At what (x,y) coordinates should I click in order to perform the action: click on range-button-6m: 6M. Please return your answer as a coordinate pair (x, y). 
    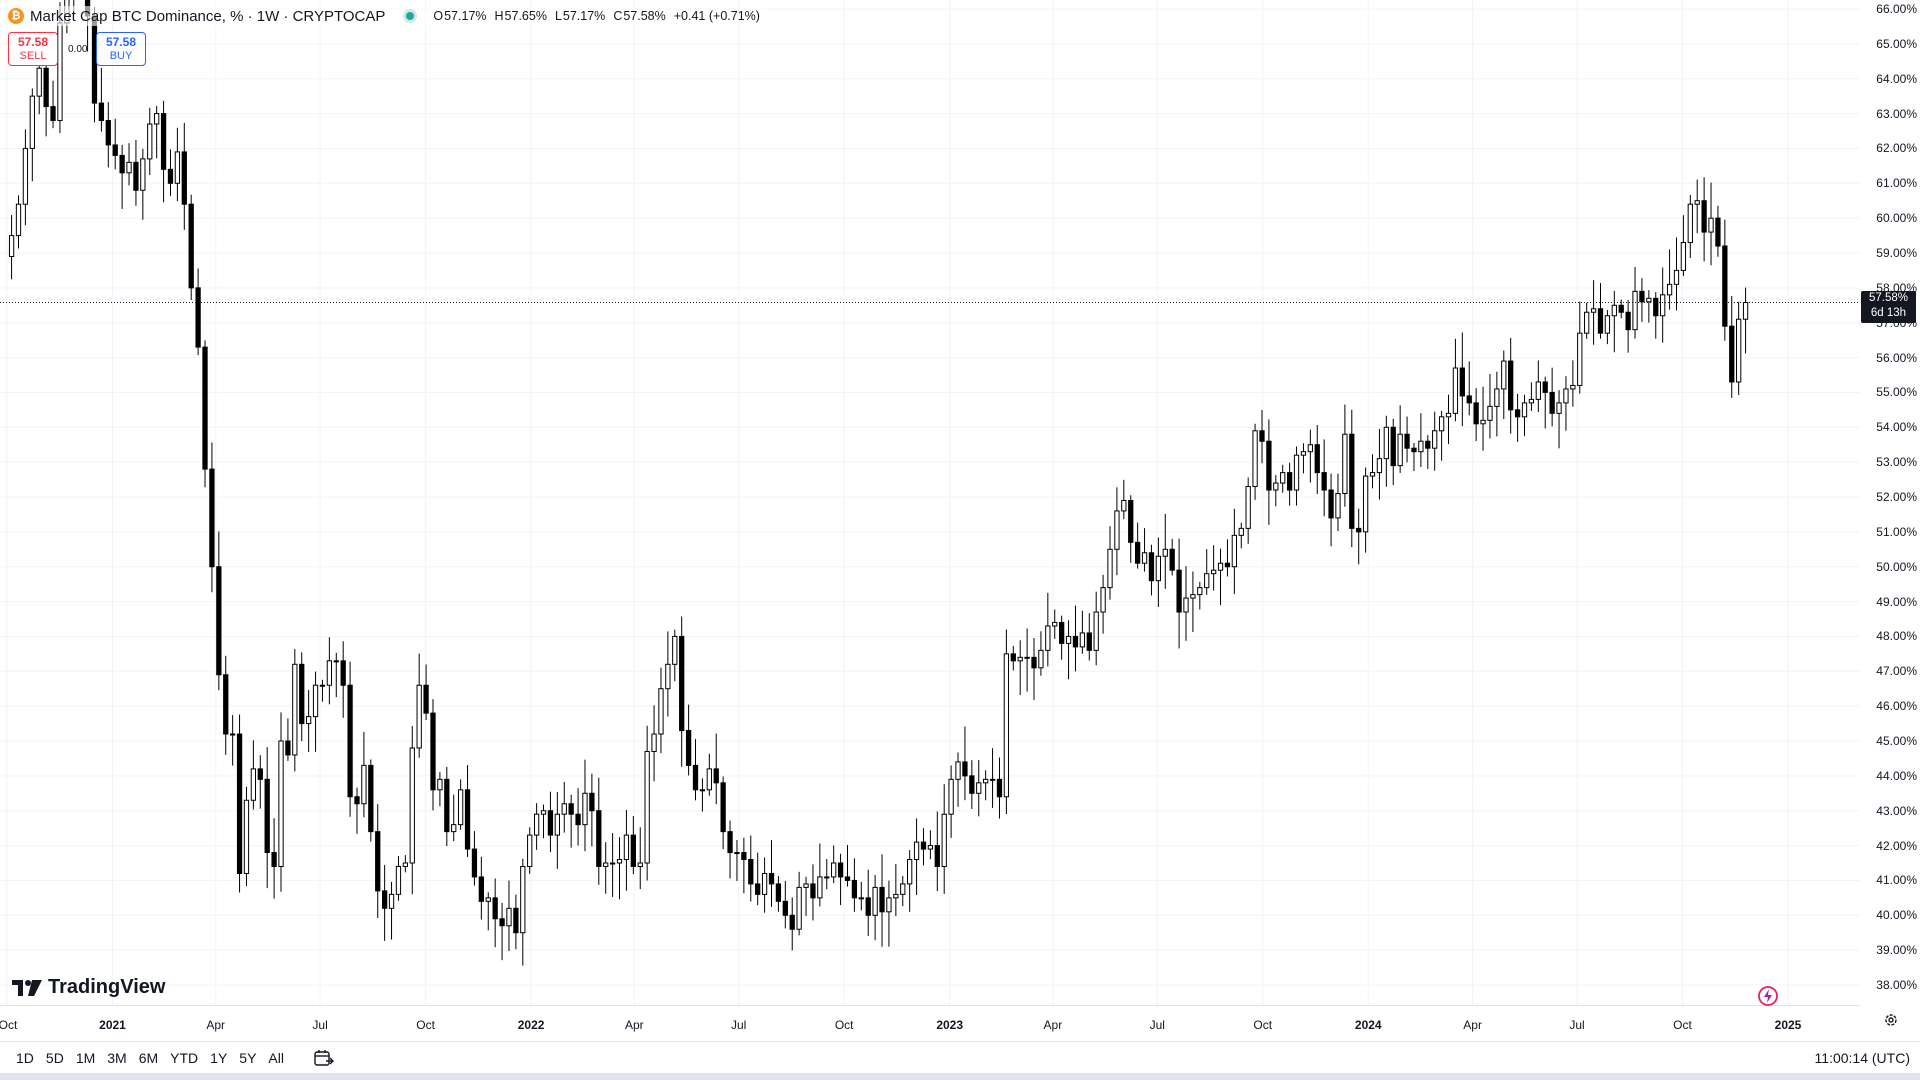
    Looking at the image, I should click on (148, 1057).